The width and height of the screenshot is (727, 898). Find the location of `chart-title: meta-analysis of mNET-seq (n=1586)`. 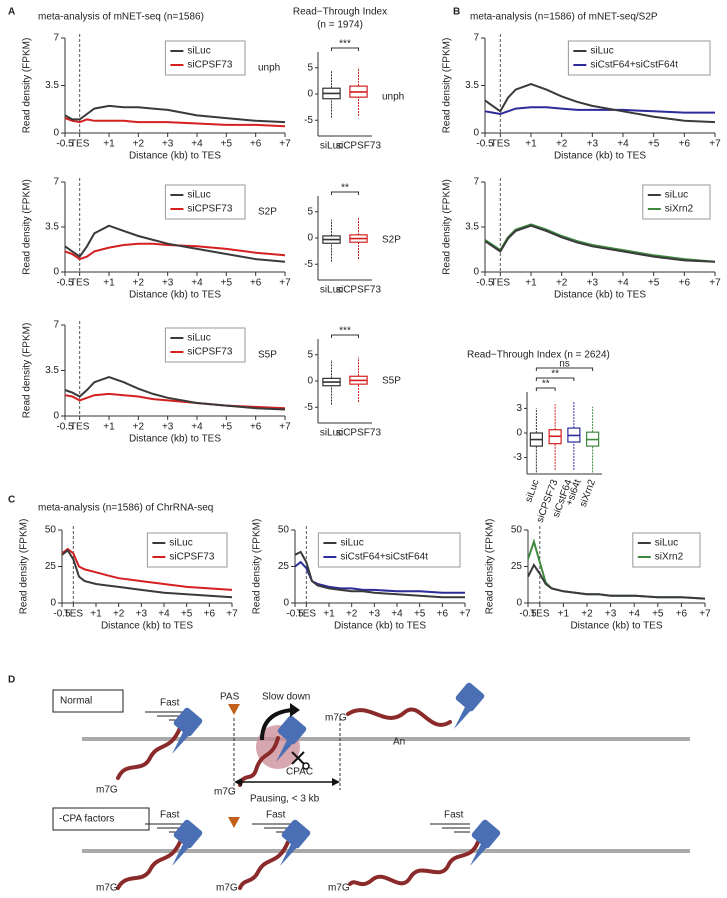

chart-title: meta-analysis of mNET-seq (n=1586) is located at coordinates (121, 17).